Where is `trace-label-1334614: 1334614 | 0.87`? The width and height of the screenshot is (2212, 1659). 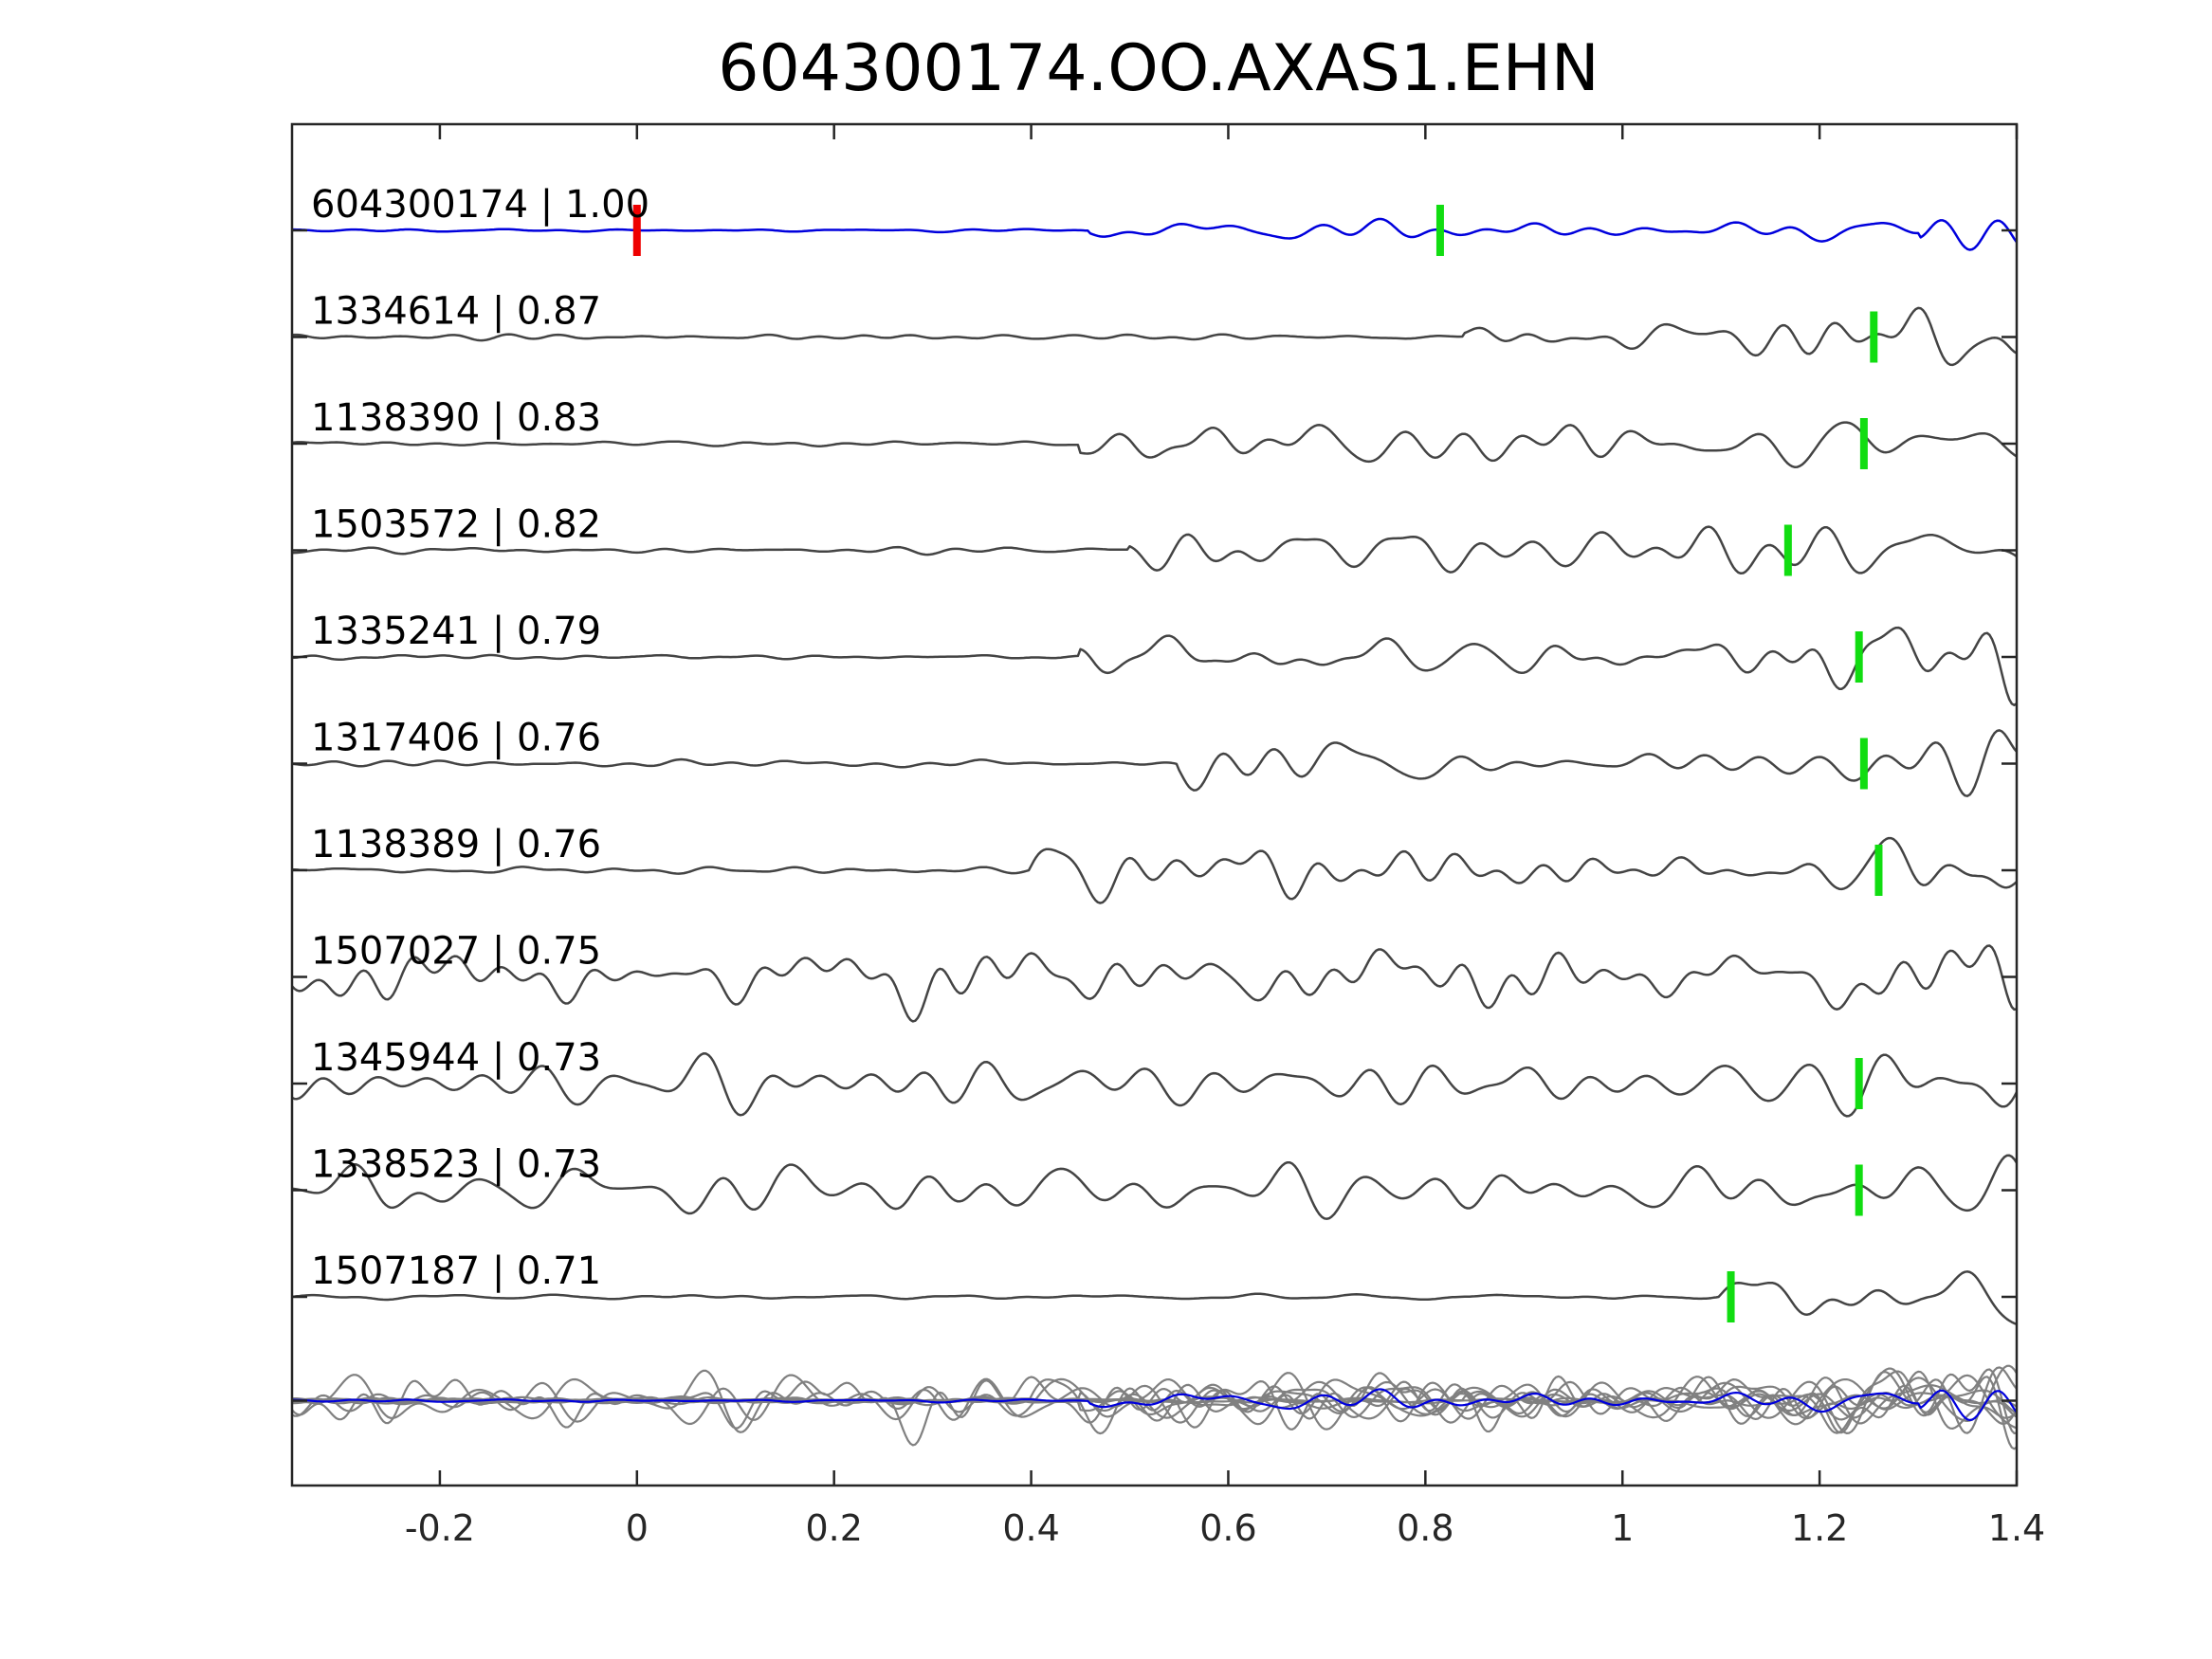
trace-label-1334614: 1334614 | 0.87 is located at coordinates (456, 312).